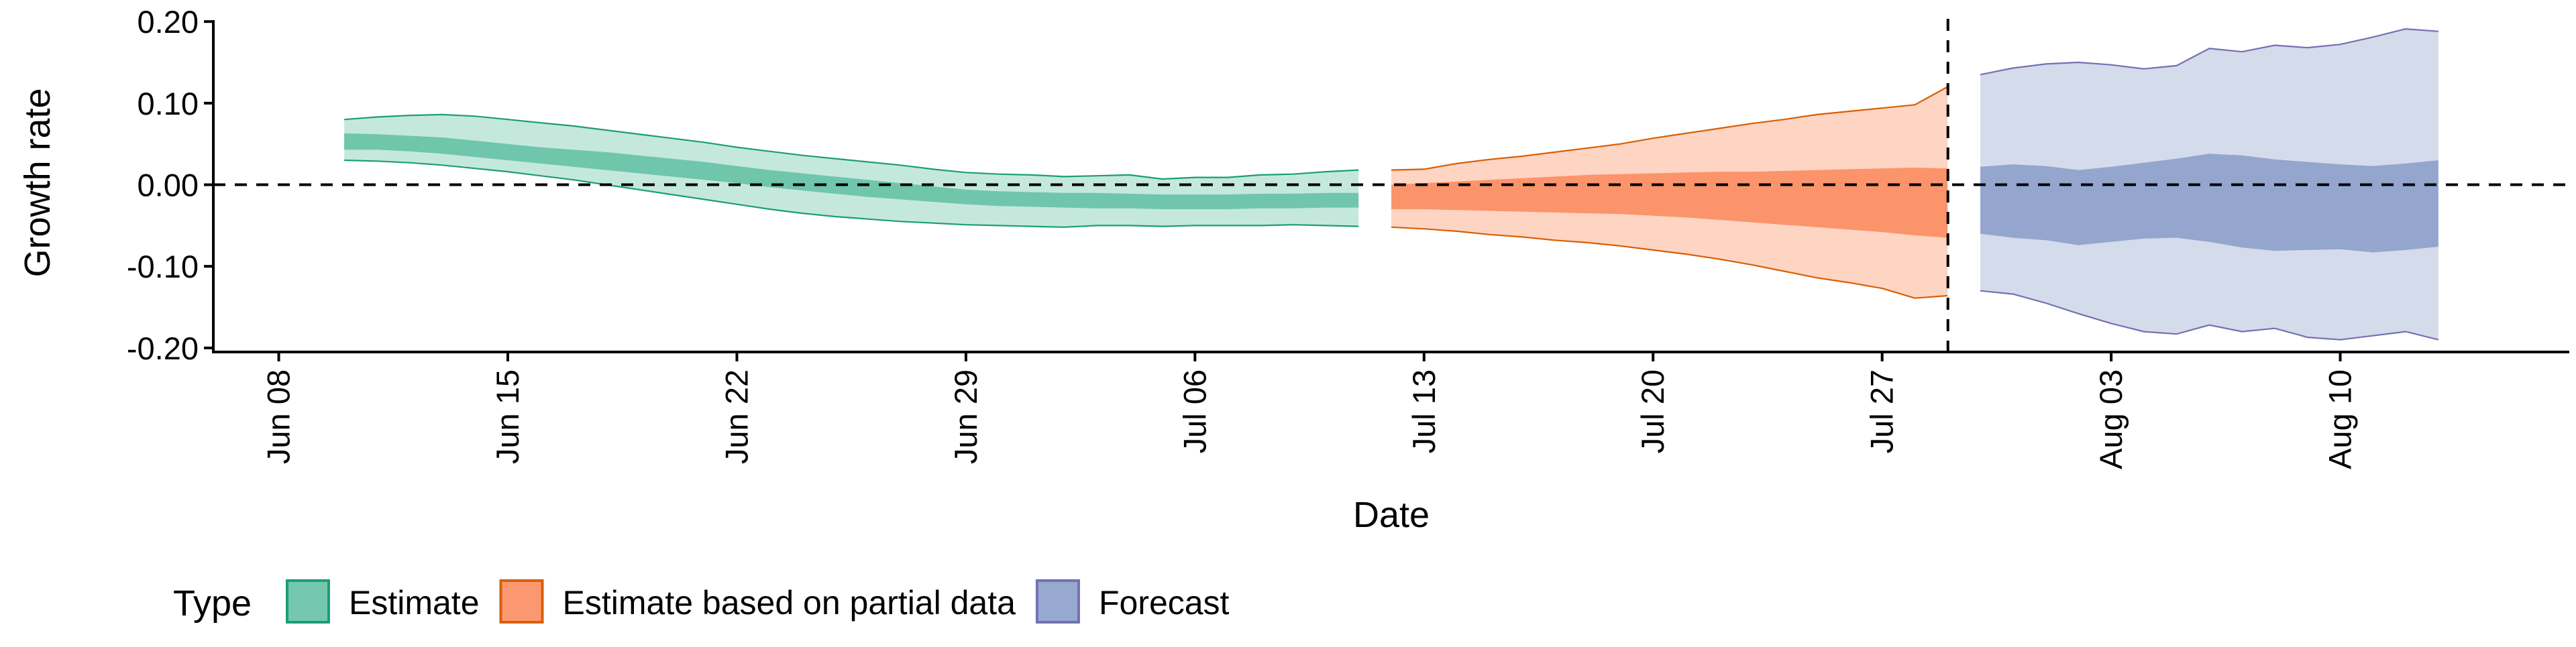 The height and width of the screenshot is (647, 2576). I want to click on legend-key-estimate-based-on-partial-data, so click(521, 602).